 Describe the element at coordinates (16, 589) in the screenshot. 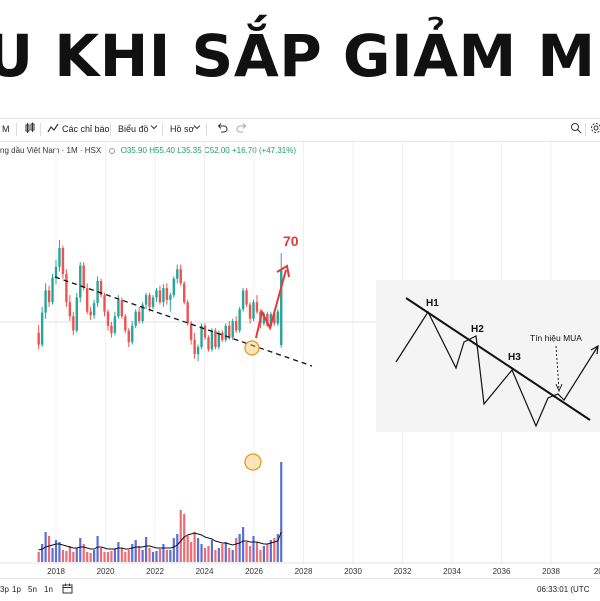

I see `range-1p: 1p` at that location.